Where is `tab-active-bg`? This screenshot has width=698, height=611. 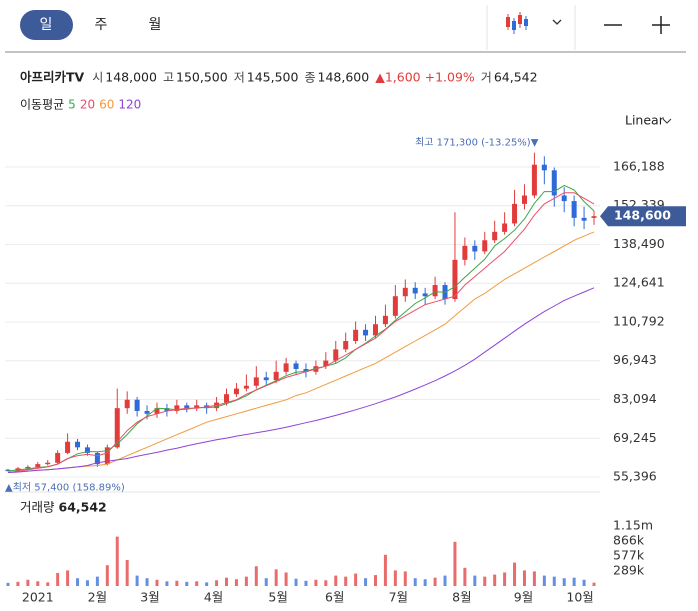
tab-active-bg is located at coordinates (46, 25).